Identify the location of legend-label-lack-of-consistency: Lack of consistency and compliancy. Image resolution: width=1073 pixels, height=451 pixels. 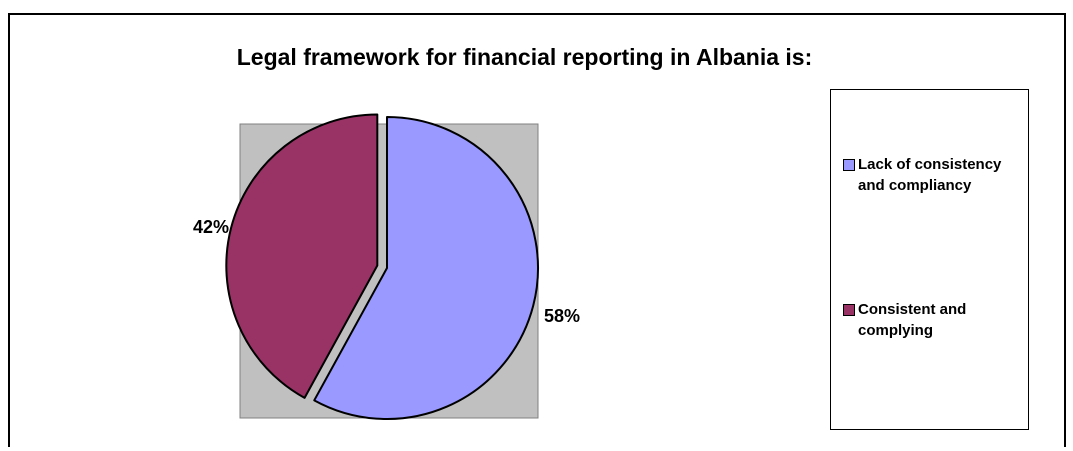
(930, 175).